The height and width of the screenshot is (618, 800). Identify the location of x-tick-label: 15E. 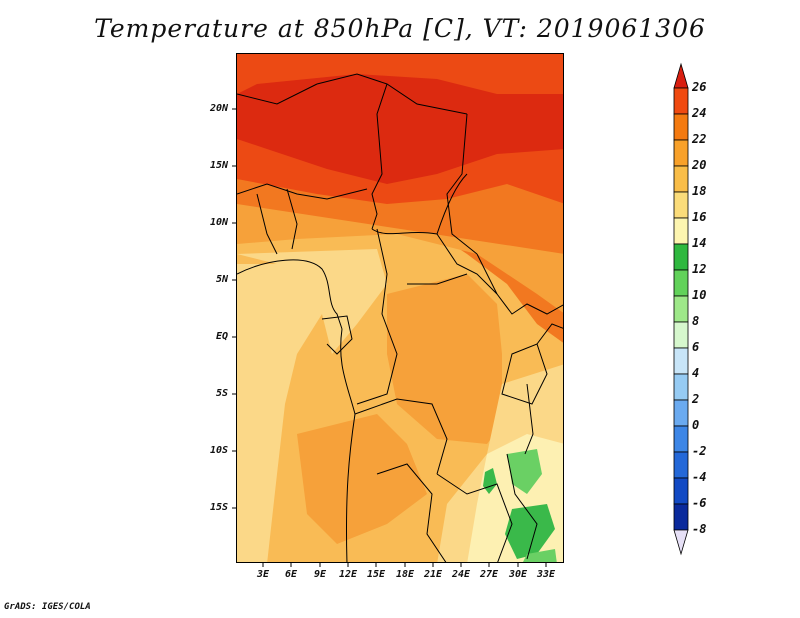
(376, 574).